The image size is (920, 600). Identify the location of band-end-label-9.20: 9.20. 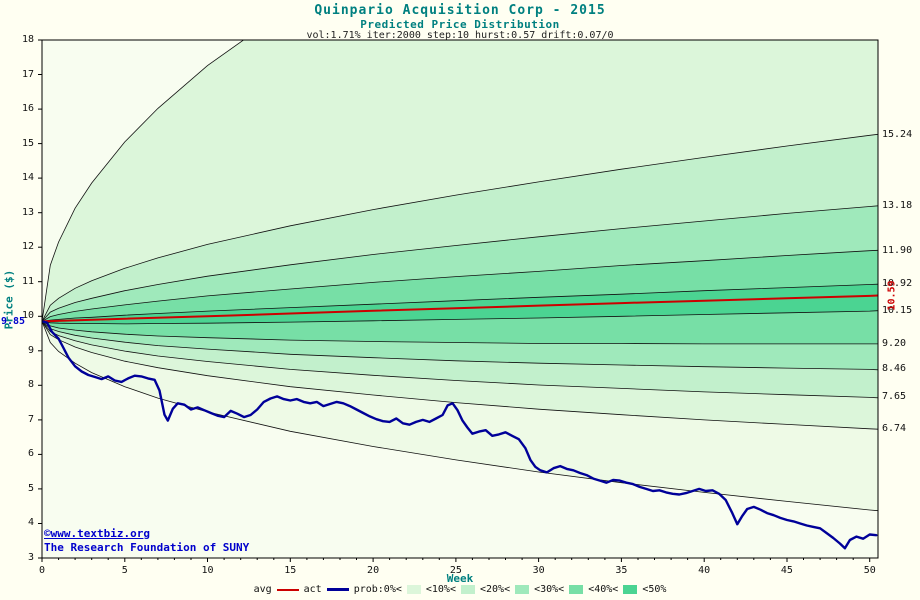
(894, 343).